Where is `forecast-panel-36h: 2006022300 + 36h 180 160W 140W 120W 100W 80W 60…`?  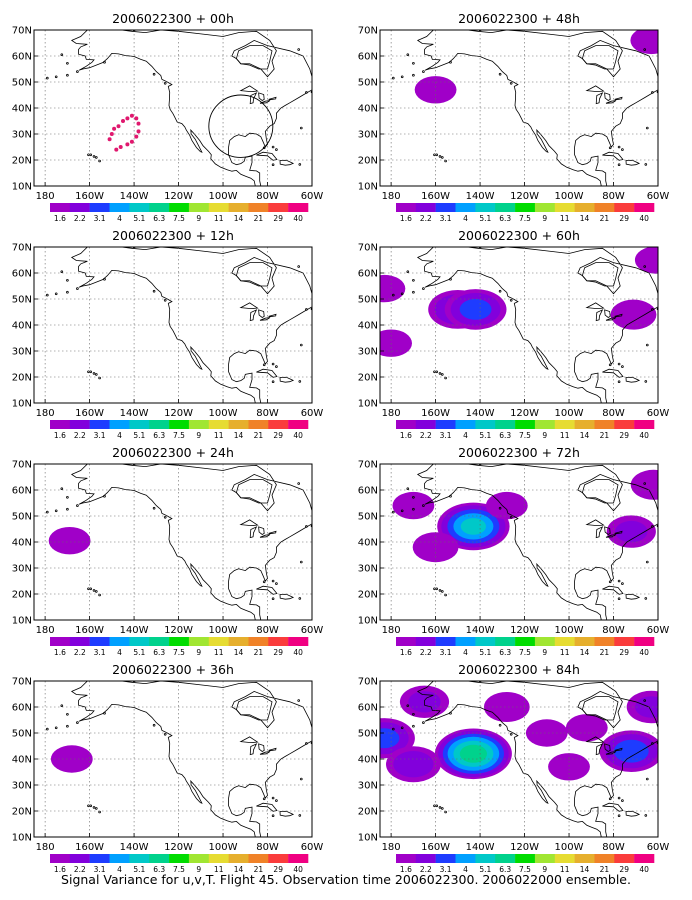
forecast-panel-36h: 2006022300 + 36h 180 160W 140W 120W 100W 80W 60… is located at coordinates (168, 768).